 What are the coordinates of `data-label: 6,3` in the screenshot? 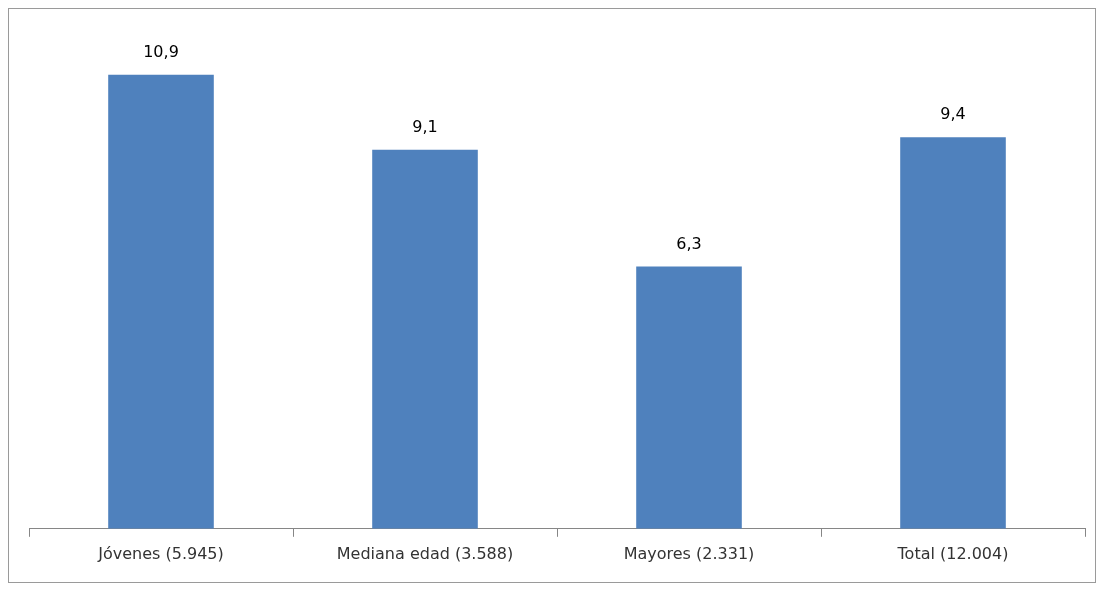 It's located at (689, 243).